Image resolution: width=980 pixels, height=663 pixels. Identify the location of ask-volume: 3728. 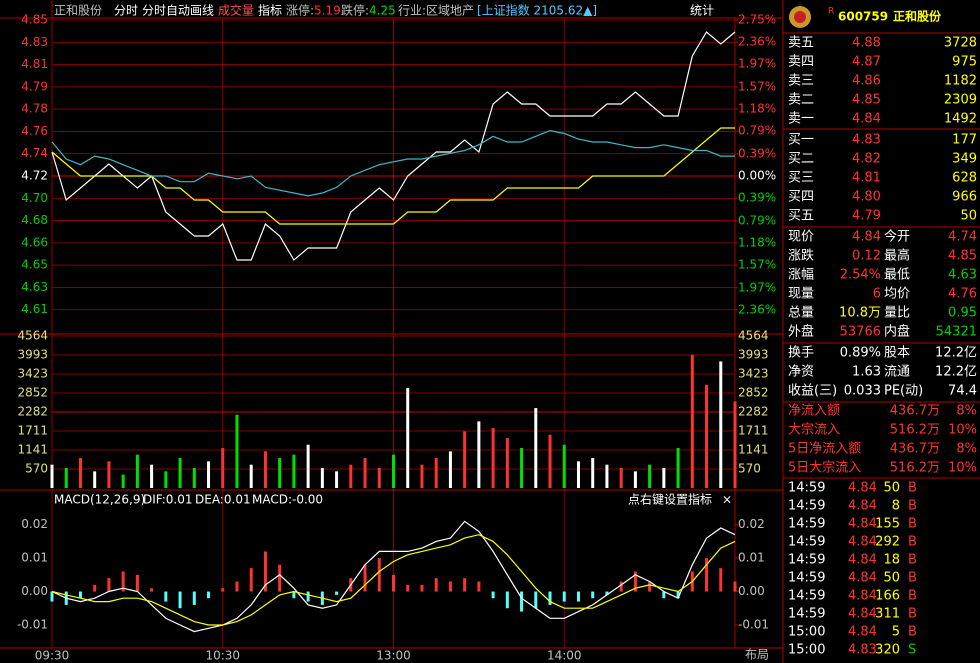
(960, 43).